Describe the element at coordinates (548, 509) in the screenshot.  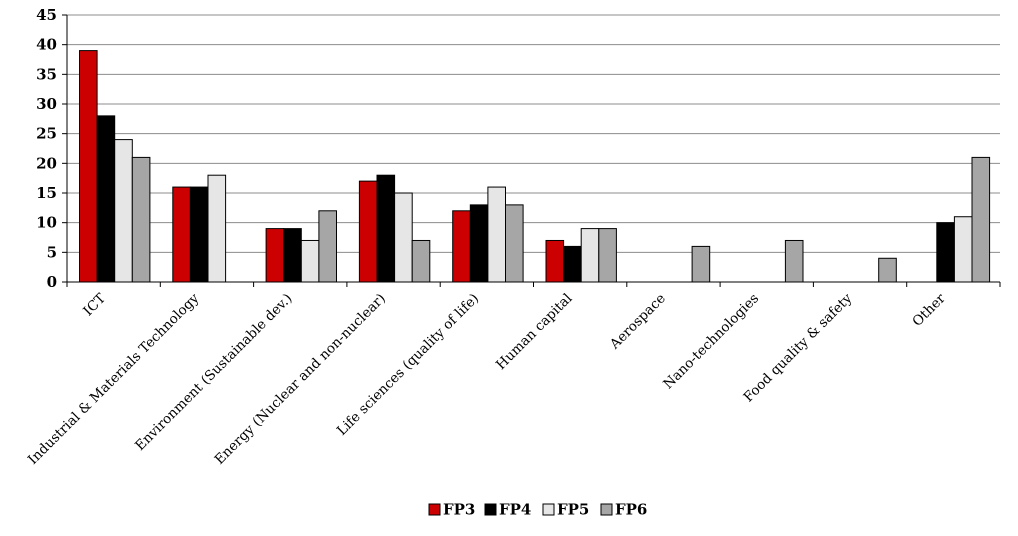
I see `legend-swatch-fp5` at that location.